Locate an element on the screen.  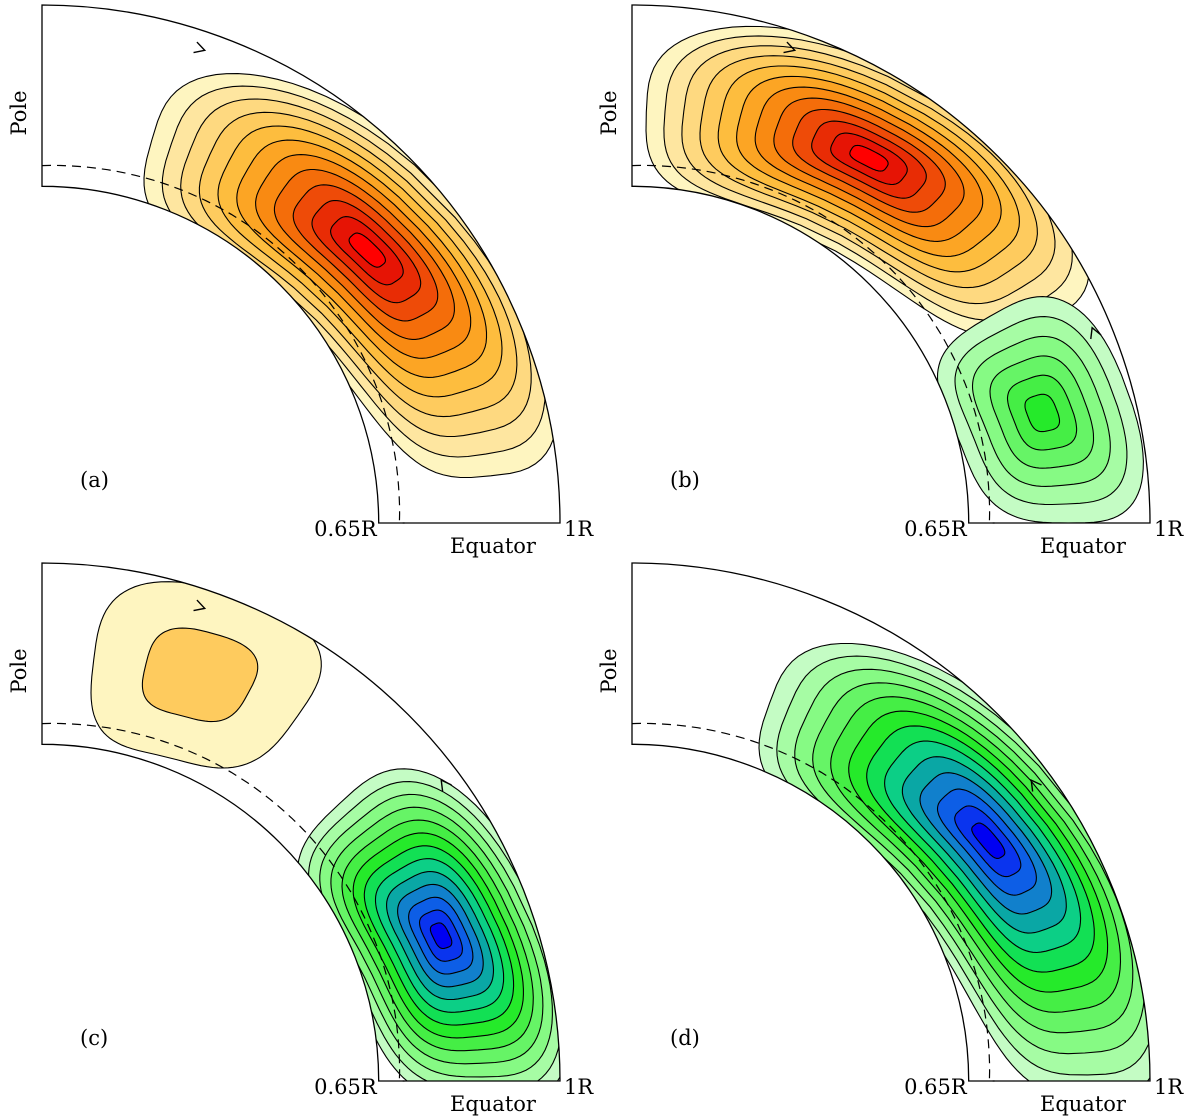
inner-radius-label-b: 0.65R is located at coordinates (936, 529).